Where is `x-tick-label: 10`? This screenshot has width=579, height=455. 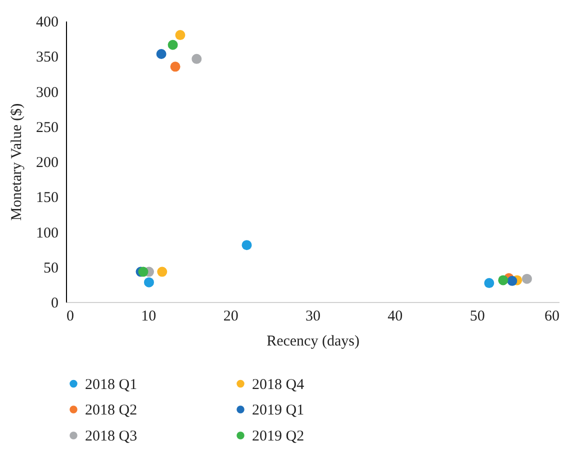 x-tick-label: 10 is located at coordinates (148, 316).